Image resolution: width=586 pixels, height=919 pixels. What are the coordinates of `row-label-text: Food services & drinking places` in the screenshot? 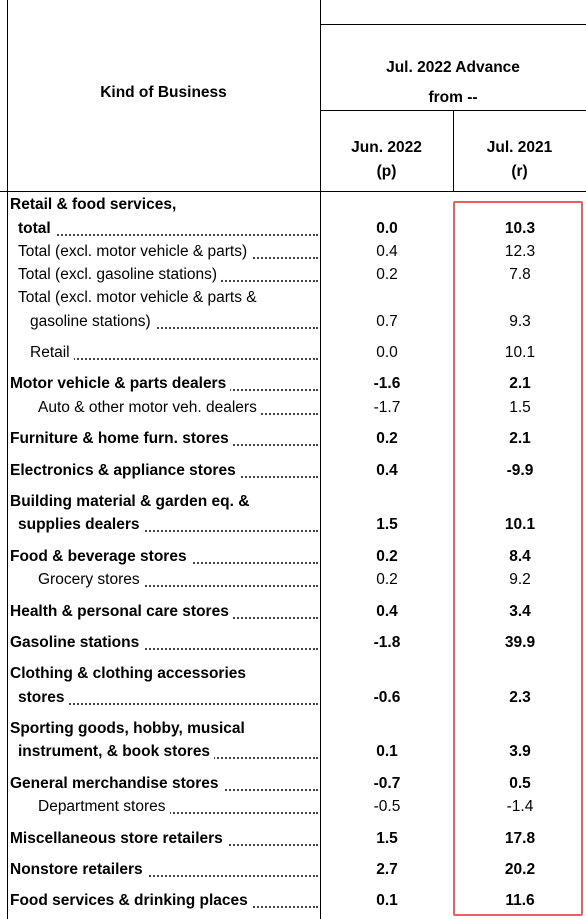 It's located at (131, 900).